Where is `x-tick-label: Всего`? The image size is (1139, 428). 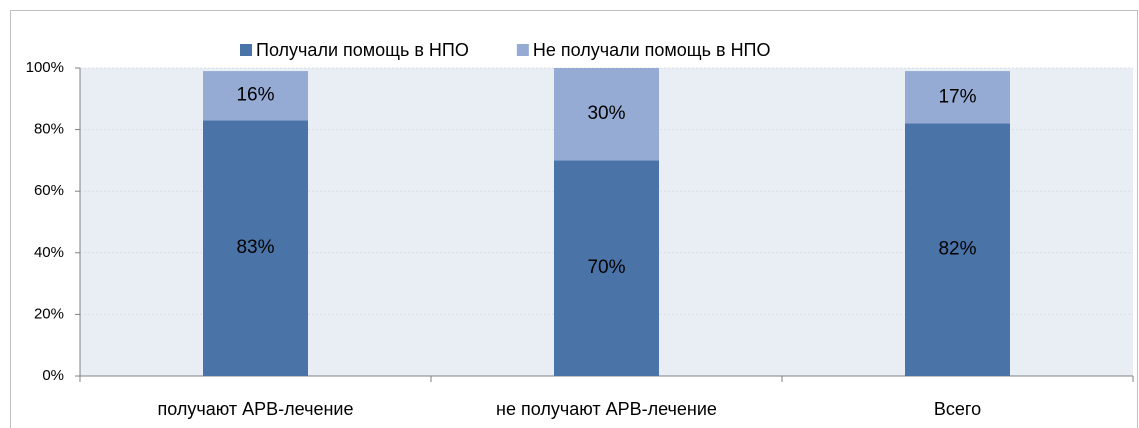
x-tick-label: Всего is located at coordinates (957, 409).